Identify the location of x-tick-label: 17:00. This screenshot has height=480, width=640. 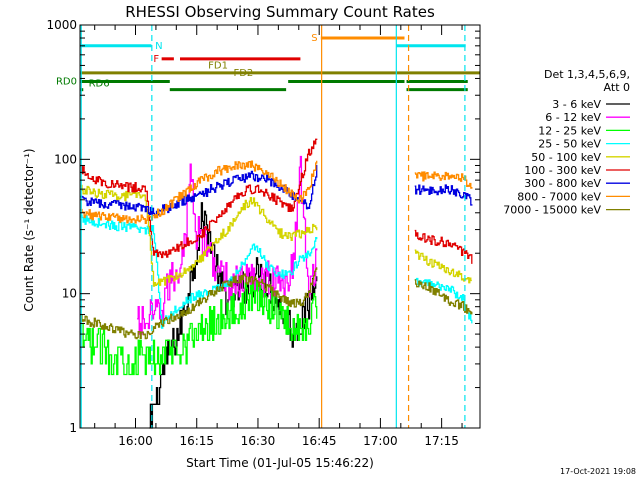
(380, 441).